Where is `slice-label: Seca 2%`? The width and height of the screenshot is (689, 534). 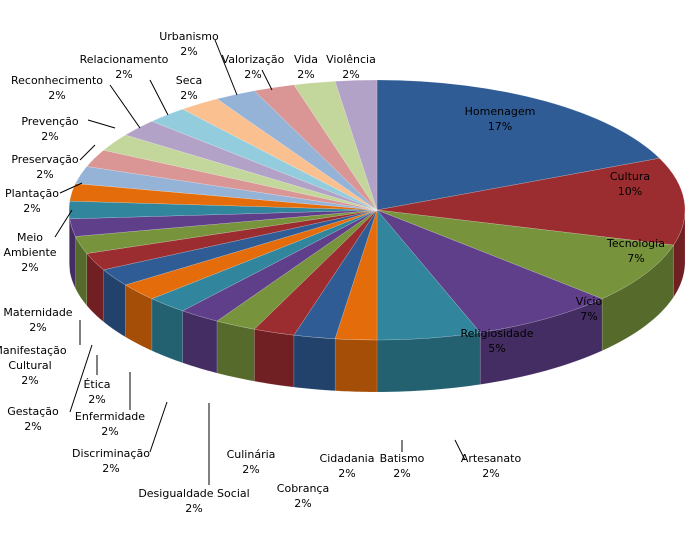
slice-label: Seca 2% is located at coordinates (189, 88).